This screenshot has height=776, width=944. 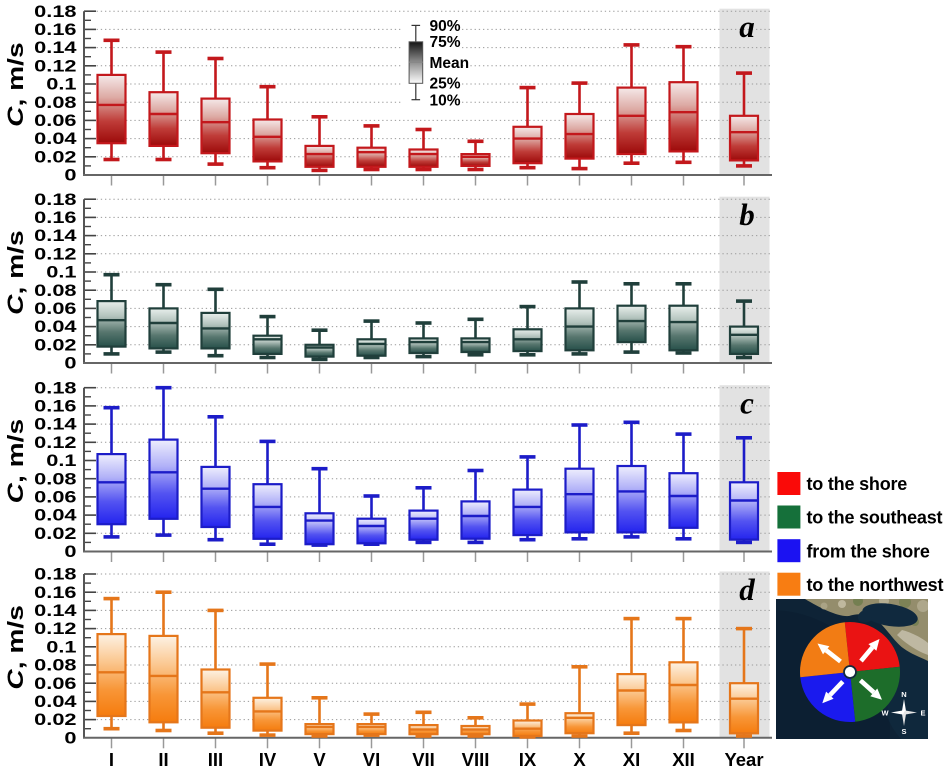 What do you see at coordinates (631, 759) in the screenshot?
I see `svg-text: XI` at bounding box center [631, 759].